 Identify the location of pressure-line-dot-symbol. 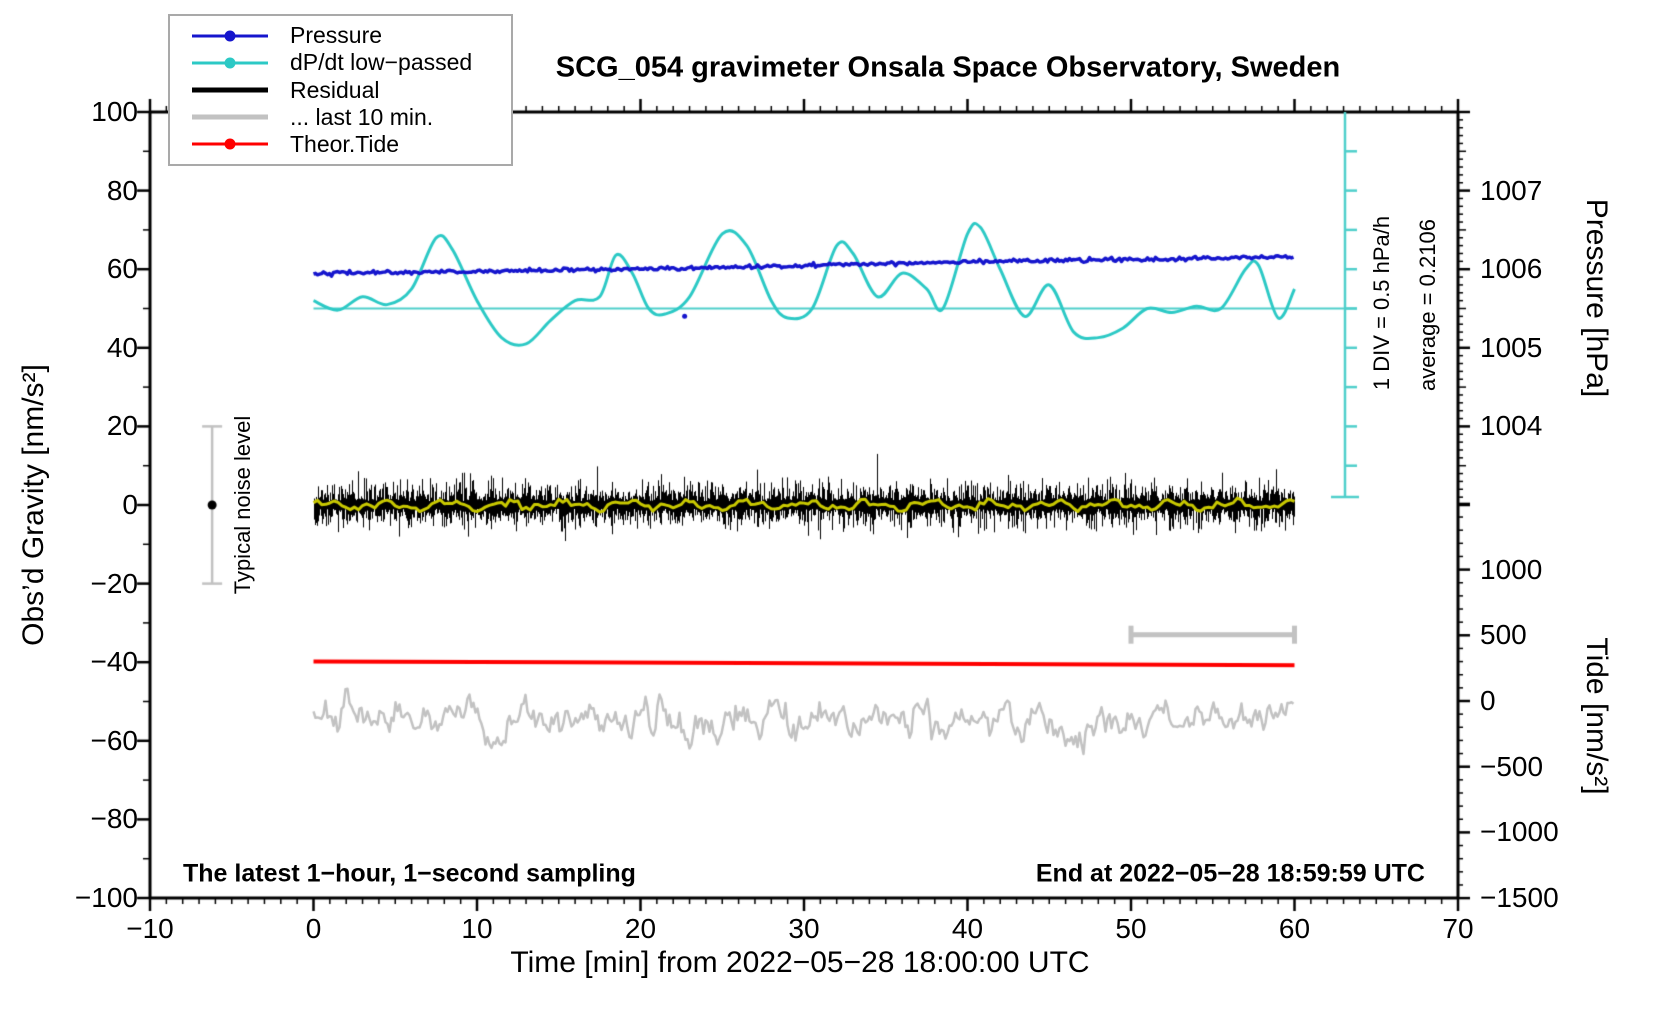
(230, 36).